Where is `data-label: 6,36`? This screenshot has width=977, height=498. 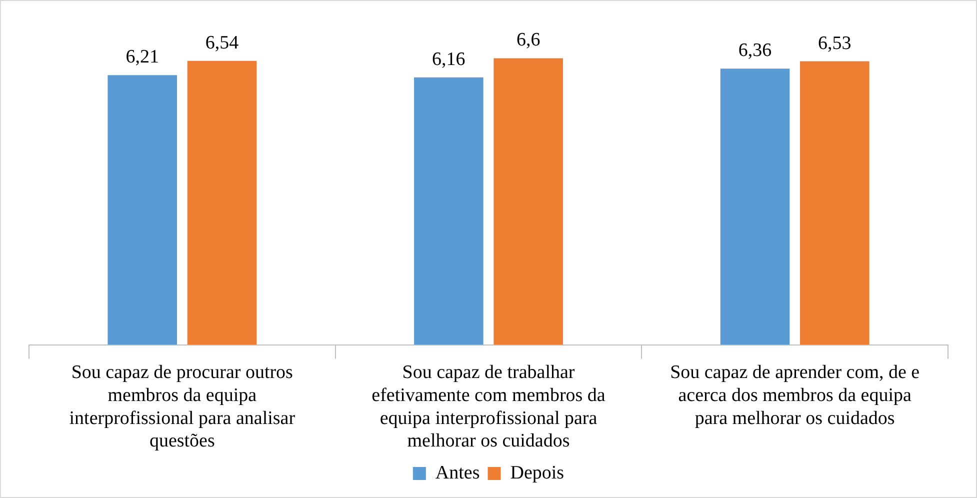 data-label: 6,36 is located at coordinates (755, 51).